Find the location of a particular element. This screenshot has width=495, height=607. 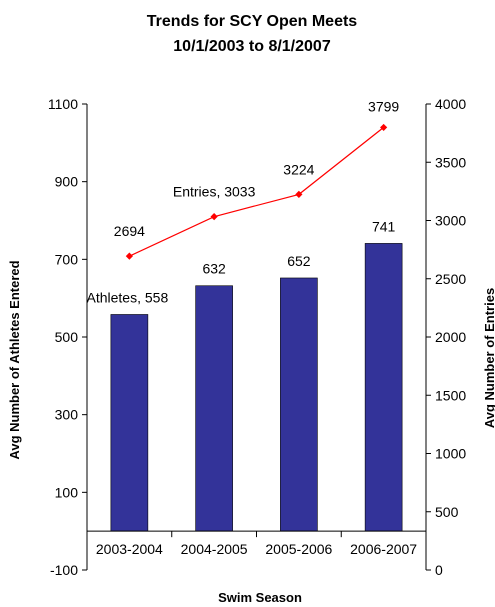

y-tick-left-label: 1100 is located at coordinates (63, 104).